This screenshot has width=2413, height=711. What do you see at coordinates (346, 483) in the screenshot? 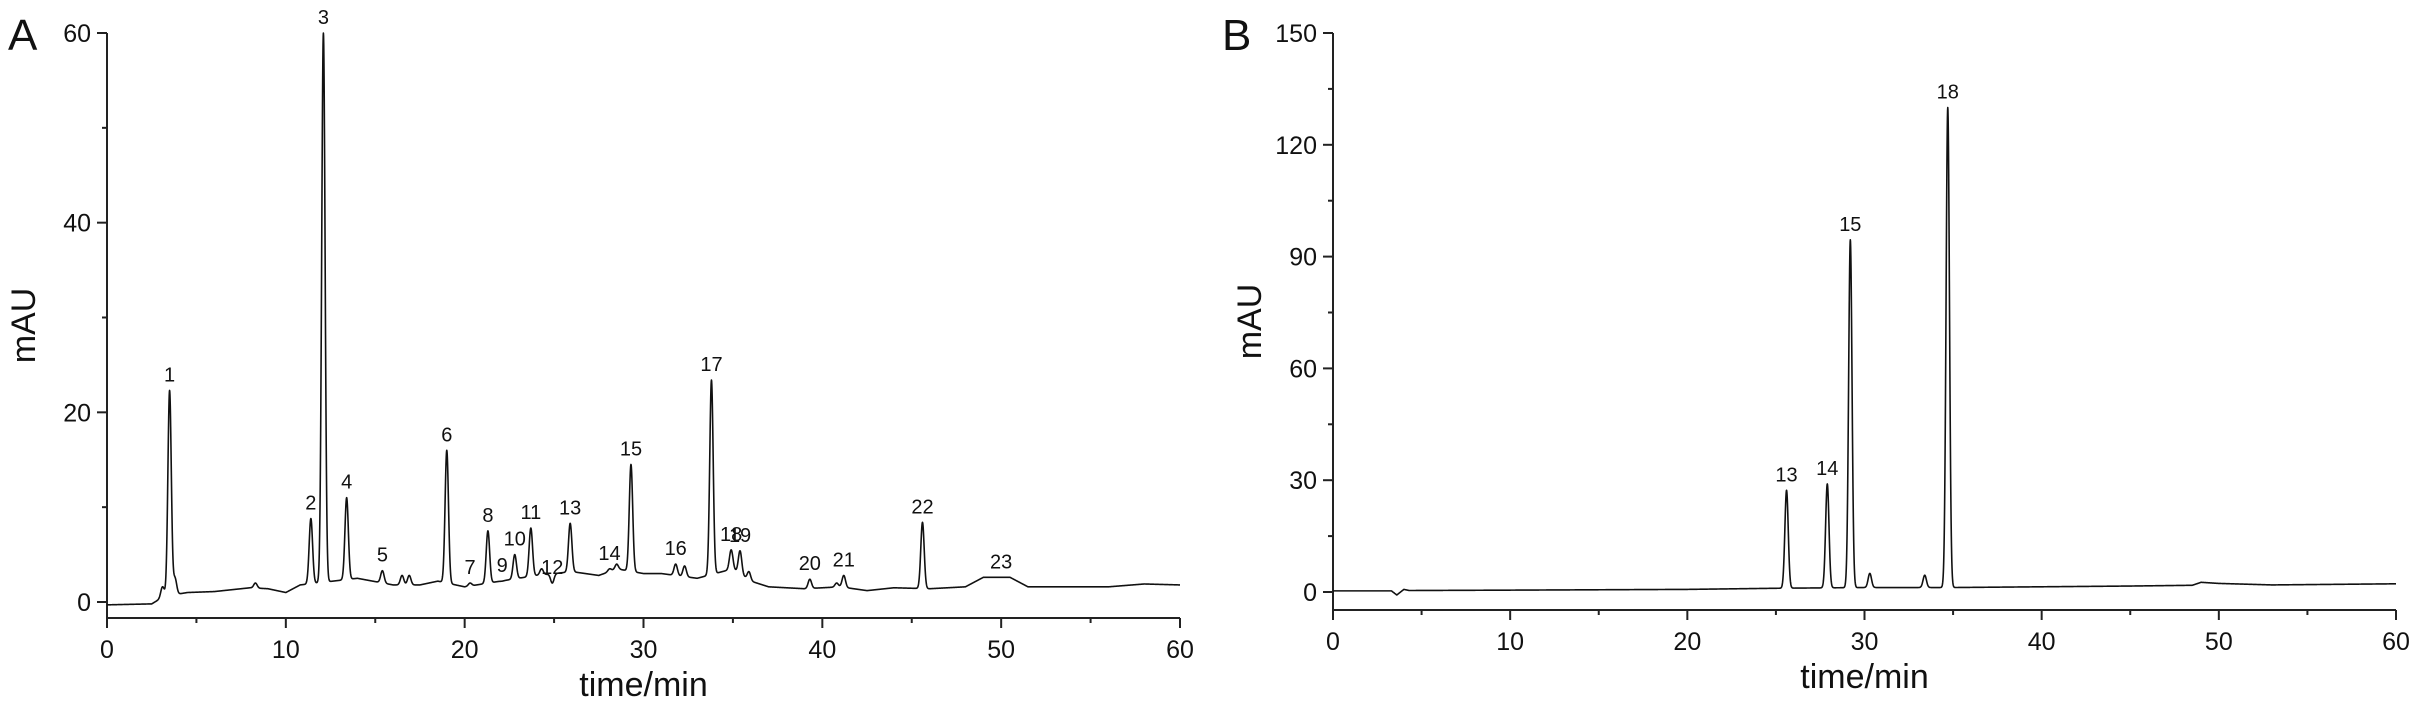
I see `peak-label: 4` at bounding box center [346, 483].